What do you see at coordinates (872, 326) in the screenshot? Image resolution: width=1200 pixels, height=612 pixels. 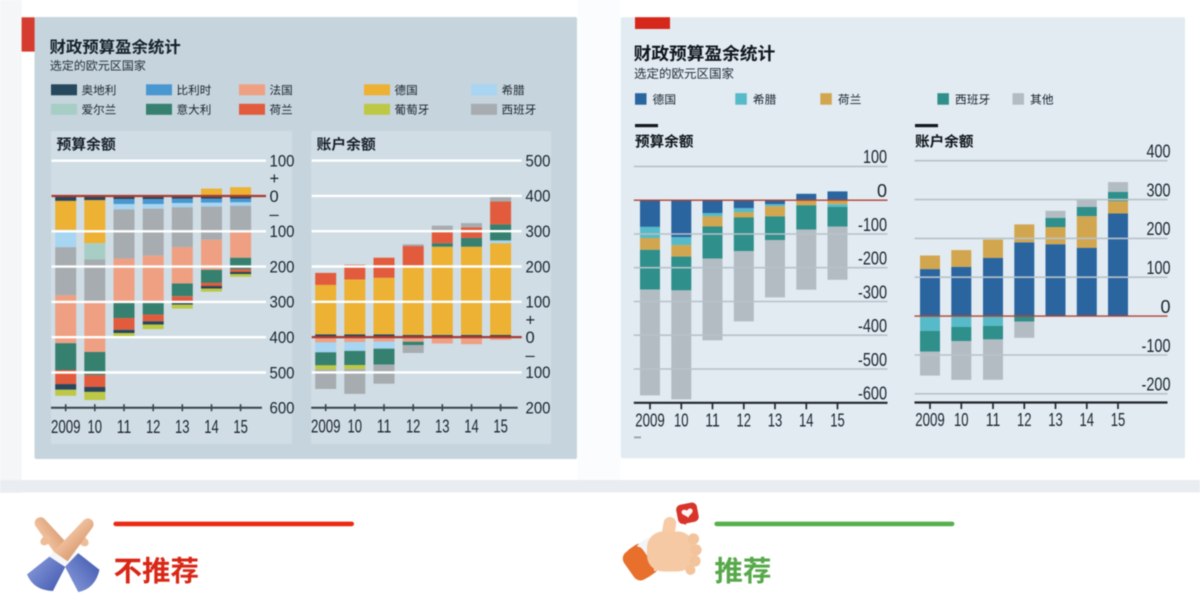 I see `svg-text: -400` at bounding box center [872, 326].